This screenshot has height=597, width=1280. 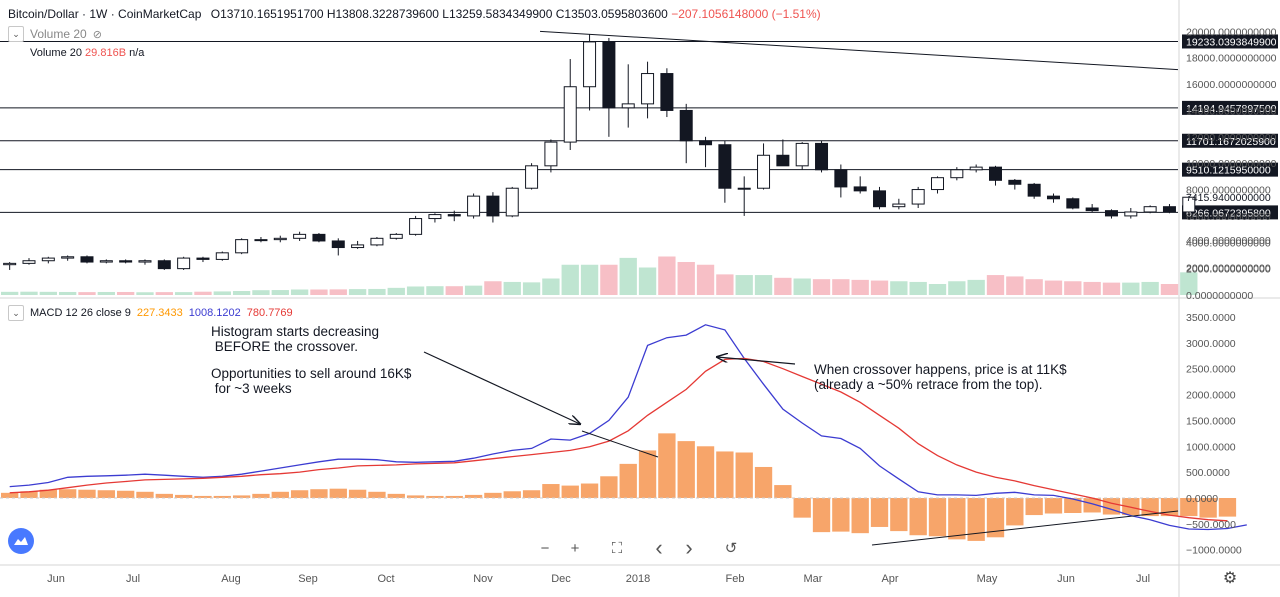 I want to click on macd-trendline, so click(x=1025, y=528).